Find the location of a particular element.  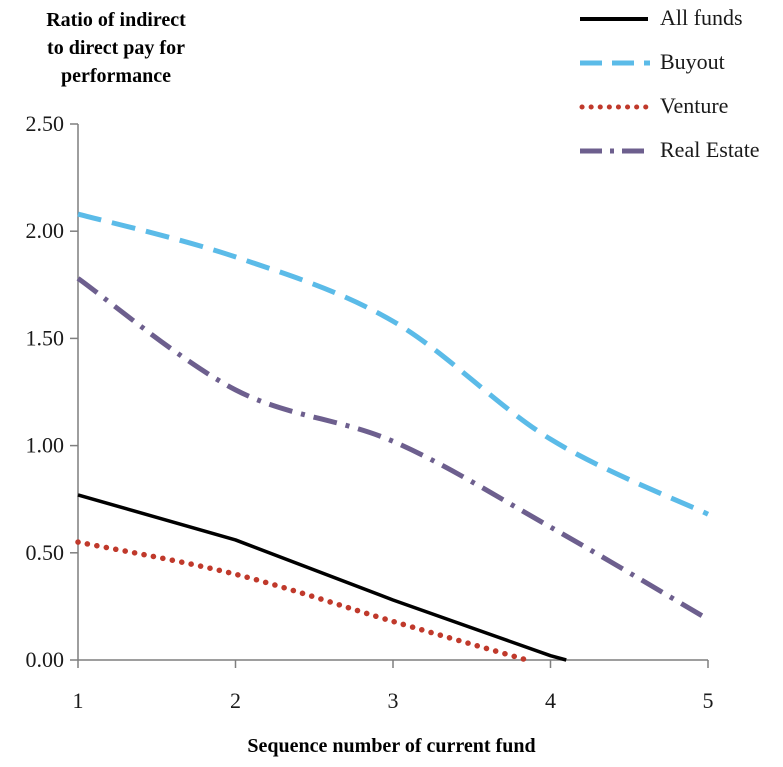

legend-item-all-funds: All funds is located at coordinates (680, 19).